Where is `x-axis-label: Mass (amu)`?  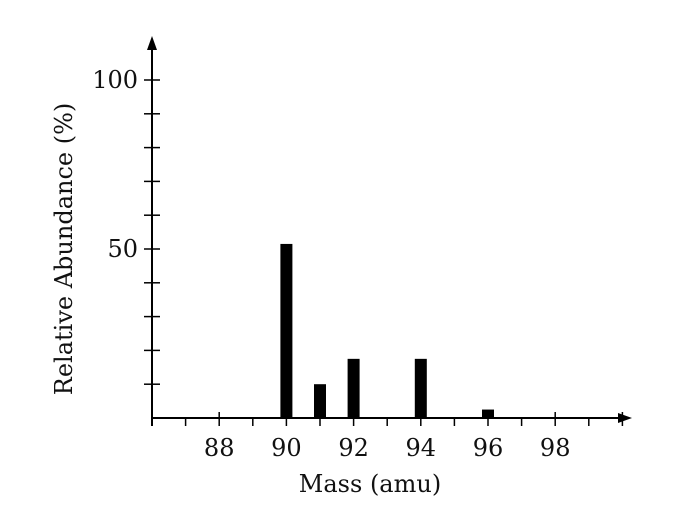 x-axis-label: Mass (amu) is located at coordinates (370, 484).